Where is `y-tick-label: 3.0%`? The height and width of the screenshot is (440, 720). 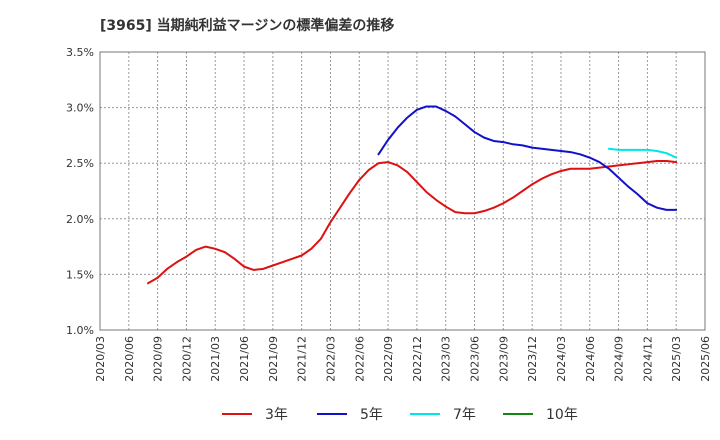 y-tick-label: 3.0% is located at coordinates (80, 108).